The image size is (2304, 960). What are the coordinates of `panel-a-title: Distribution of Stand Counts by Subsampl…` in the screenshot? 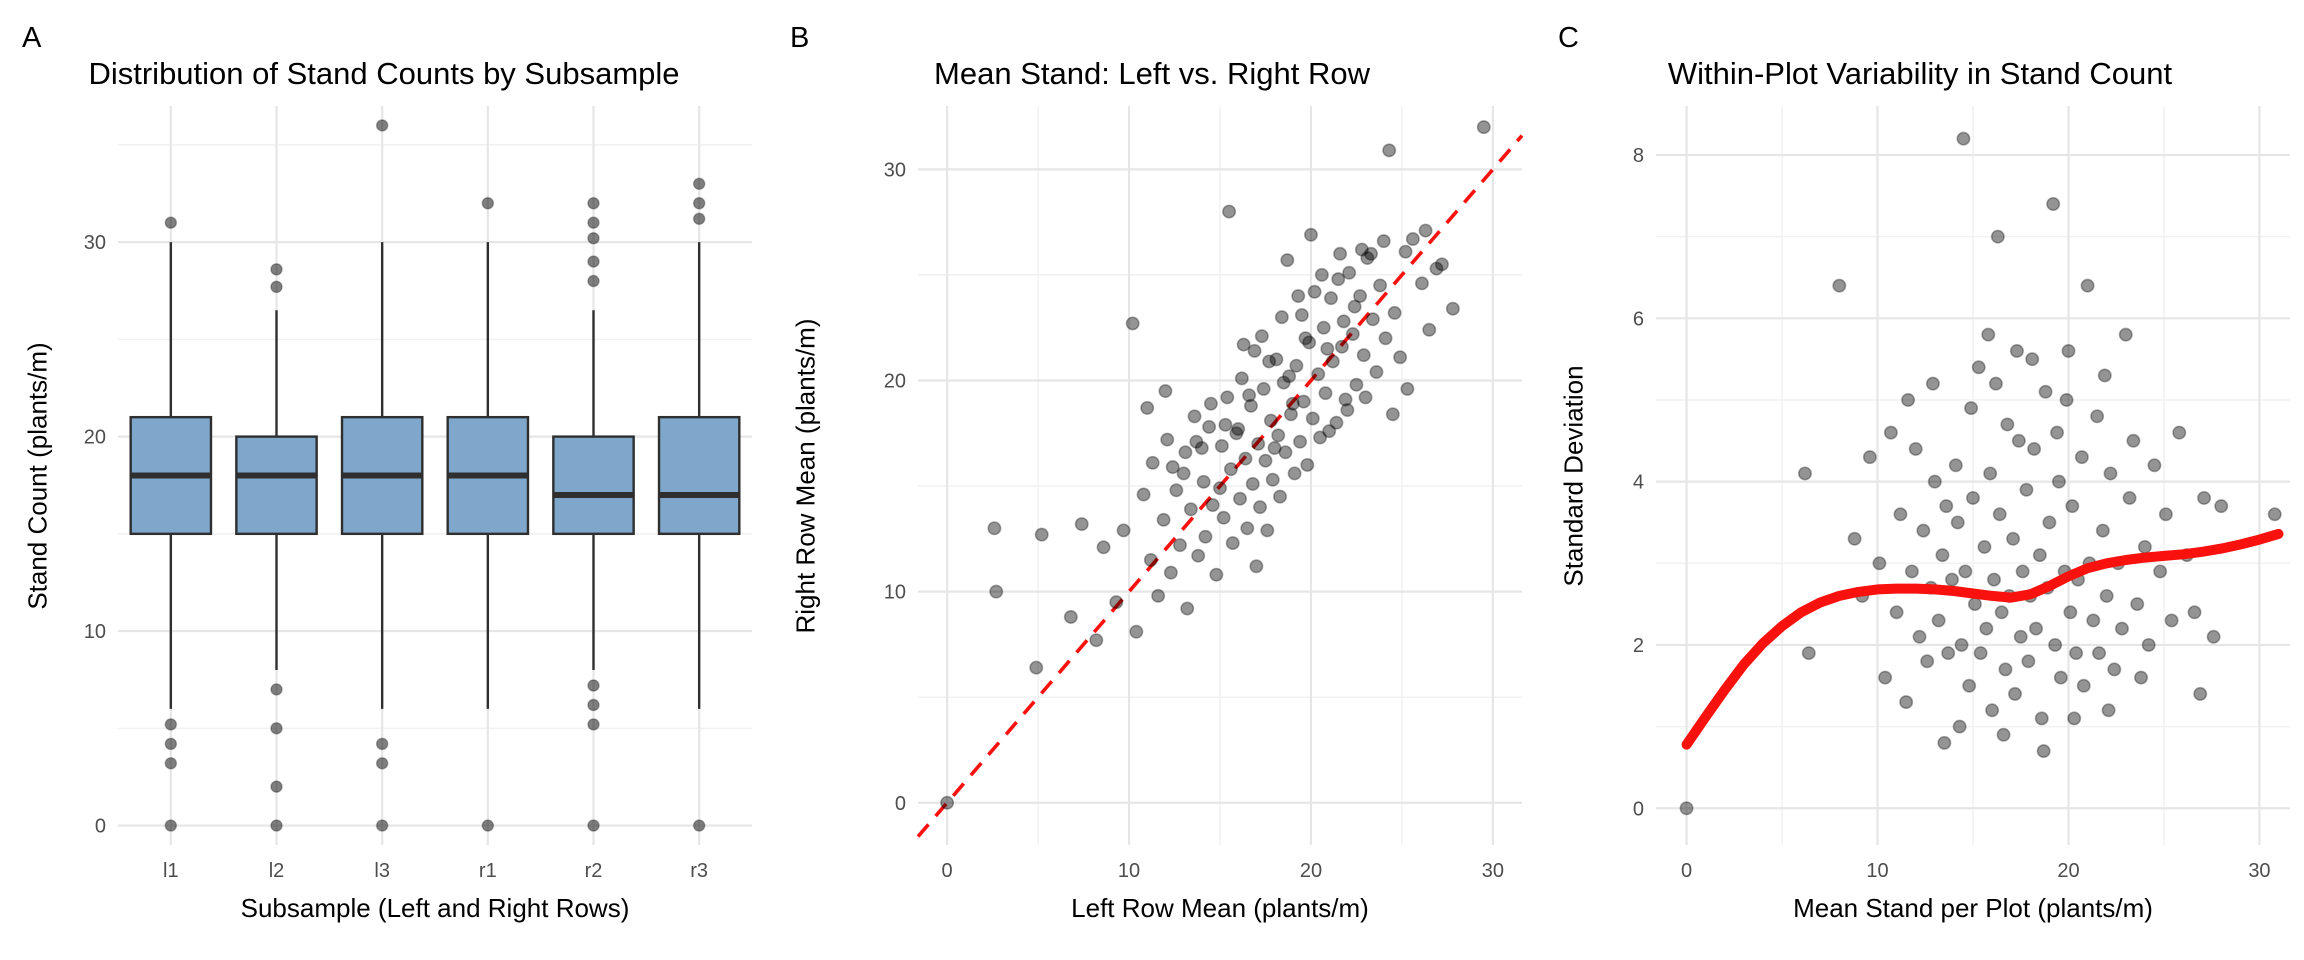 It's located at (384, 73).